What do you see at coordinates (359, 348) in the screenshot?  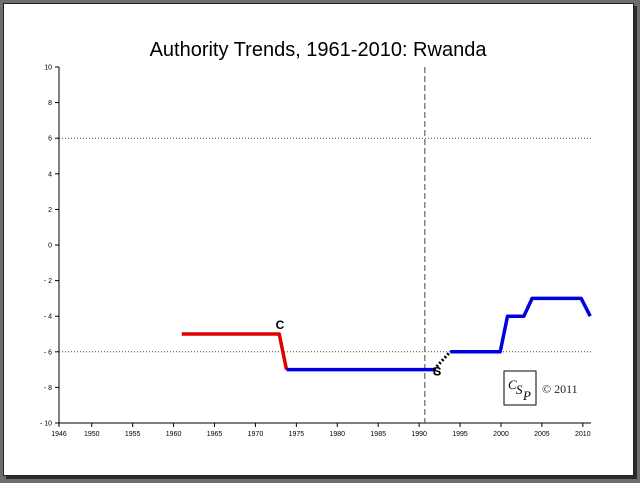 I see `annotations: CCS` at bounding box center [359, 348].